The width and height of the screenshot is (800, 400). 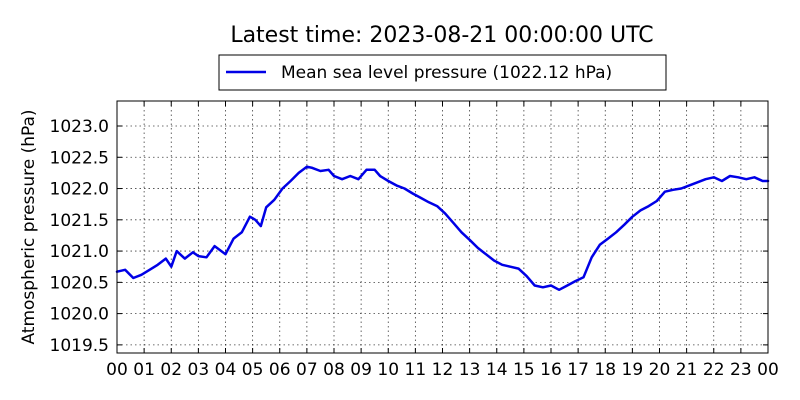 What do you see at coordinates (551, 370) in the screenshot?
I see `x-tick-label: 16` at bounding box center [551, 370].